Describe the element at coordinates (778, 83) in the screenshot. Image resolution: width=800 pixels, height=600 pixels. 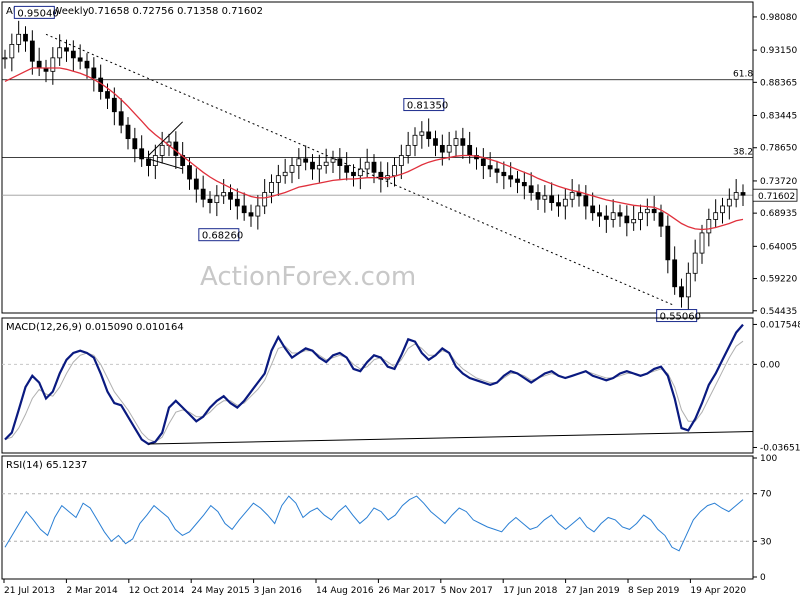
I see `price-y-tick-label: 0.88365` at that location.